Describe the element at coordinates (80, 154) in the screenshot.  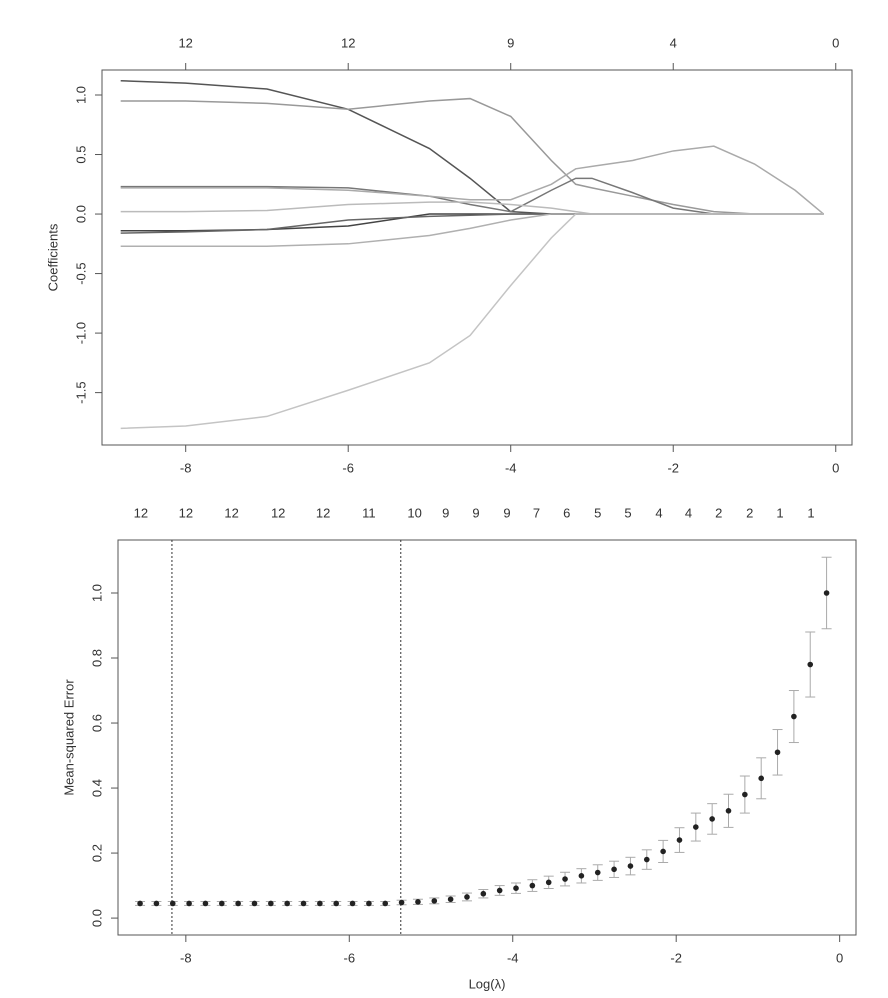
I see `y-tick-label: 0.5` at that location.